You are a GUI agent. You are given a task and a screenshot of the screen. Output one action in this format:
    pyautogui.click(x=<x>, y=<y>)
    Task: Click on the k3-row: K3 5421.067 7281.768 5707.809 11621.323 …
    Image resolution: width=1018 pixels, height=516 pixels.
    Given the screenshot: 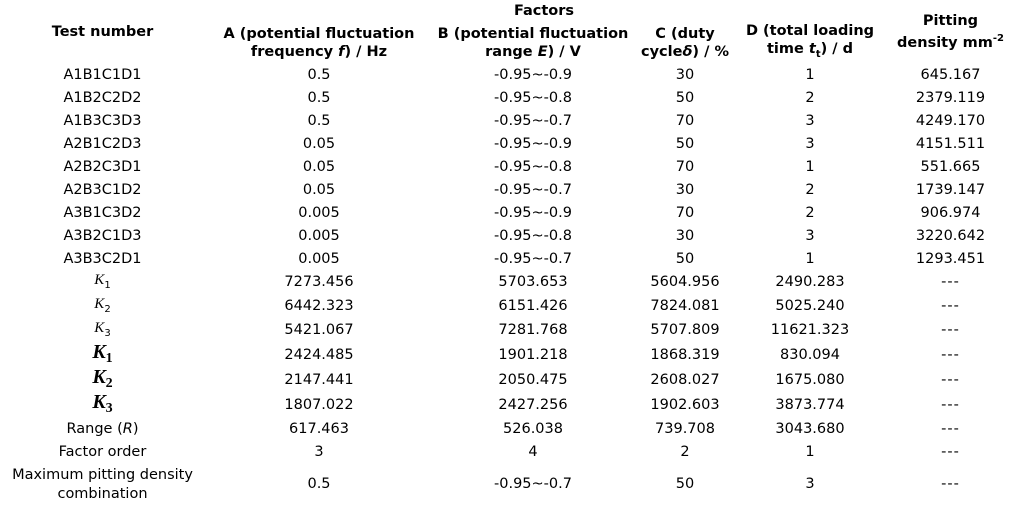 What is the action you would take?
    pyautogui.click(x=509, y=331)
    